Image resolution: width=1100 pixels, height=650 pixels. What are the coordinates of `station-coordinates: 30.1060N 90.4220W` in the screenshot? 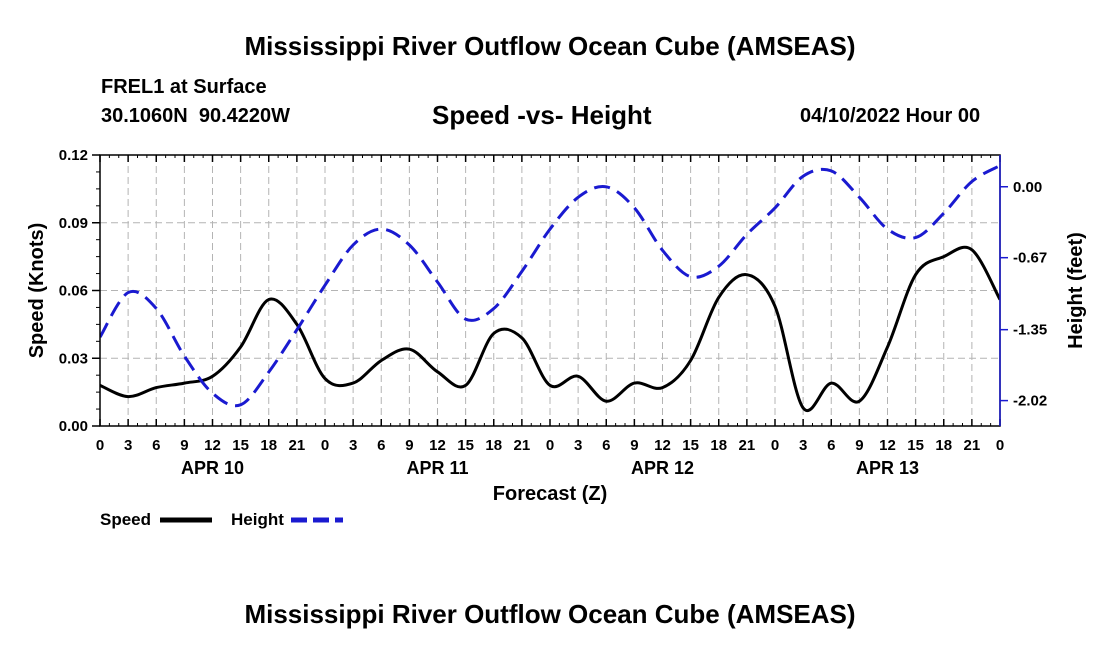 It's located at (196, 116).